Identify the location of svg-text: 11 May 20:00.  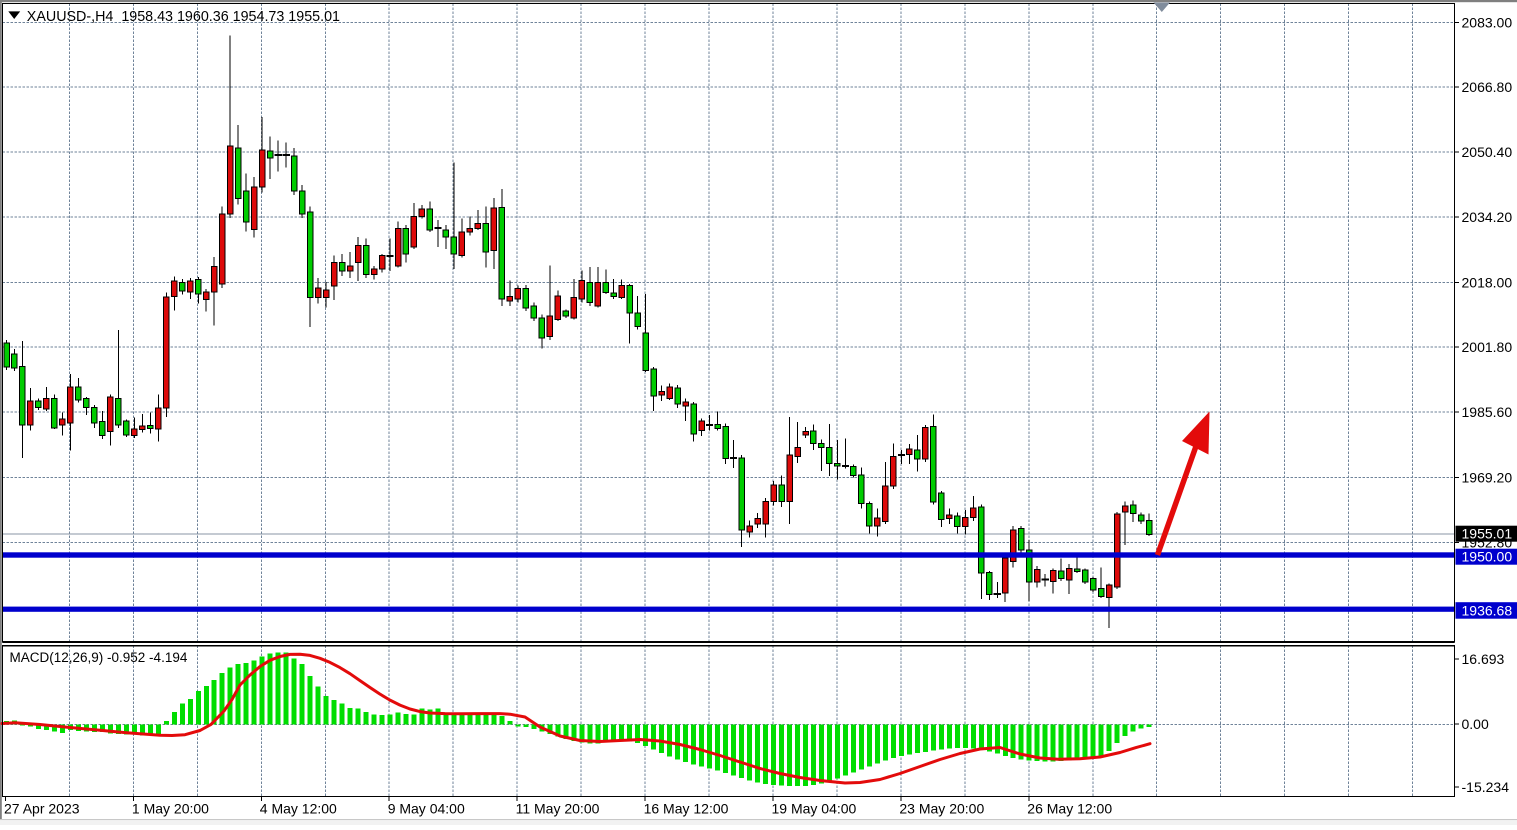
(558, 809).